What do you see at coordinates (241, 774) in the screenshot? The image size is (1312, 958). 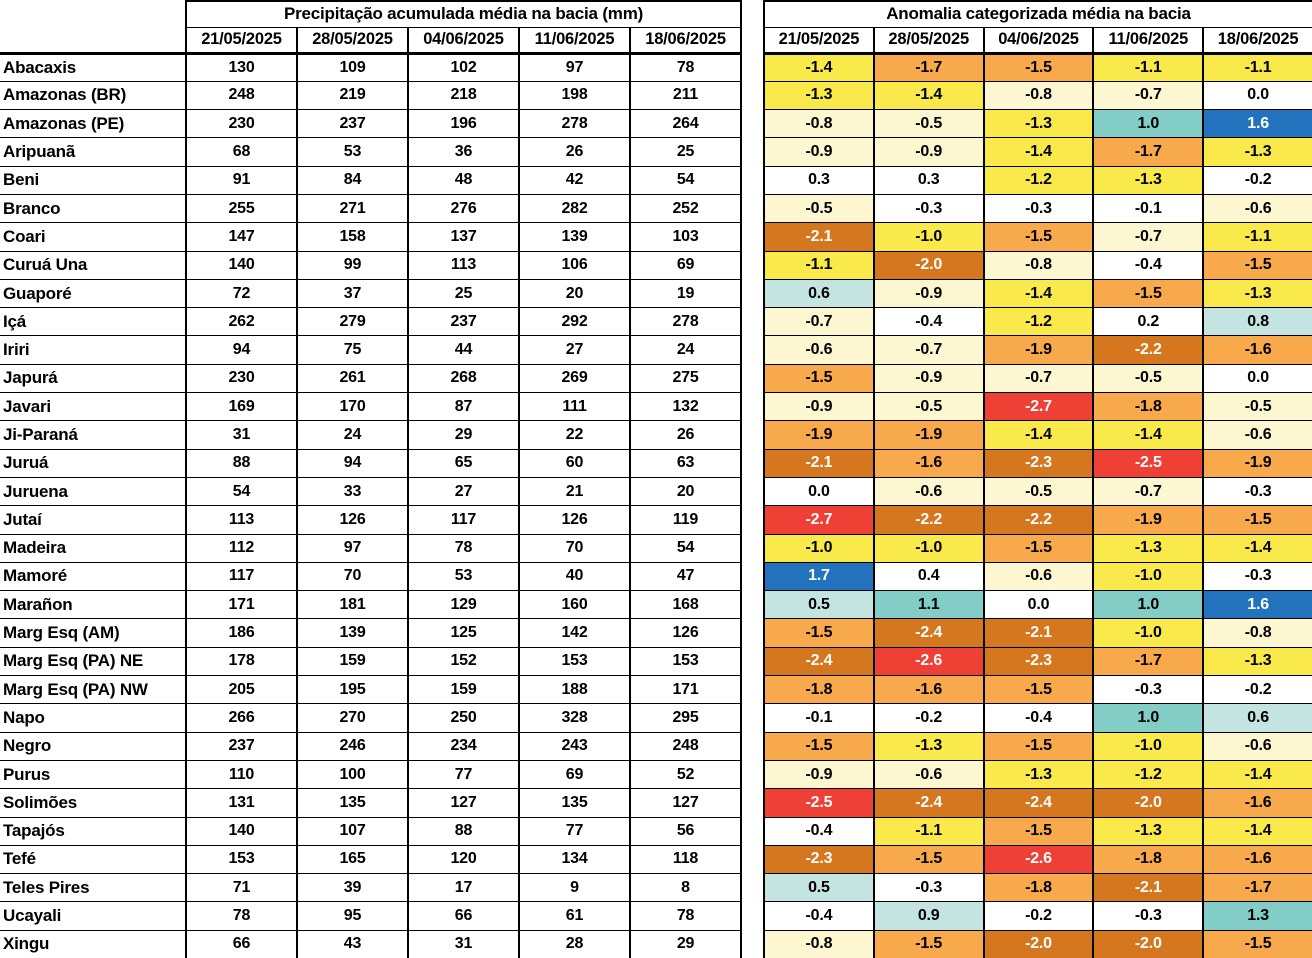 I see `precip-value-cell: 110` at bounding box center [241, 774].